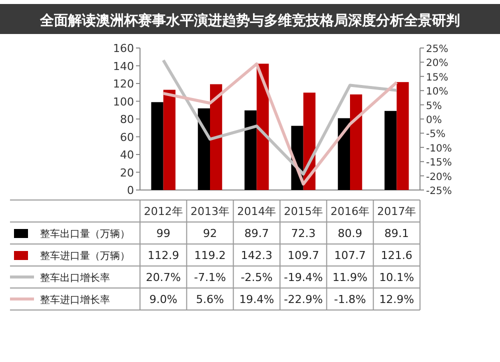 This screenshot has height=362, width=500. What do you see at coordinates (350, 211) in the screenshot?
I see `x-tick-label: 2016年` at bounding box center [350, 211].